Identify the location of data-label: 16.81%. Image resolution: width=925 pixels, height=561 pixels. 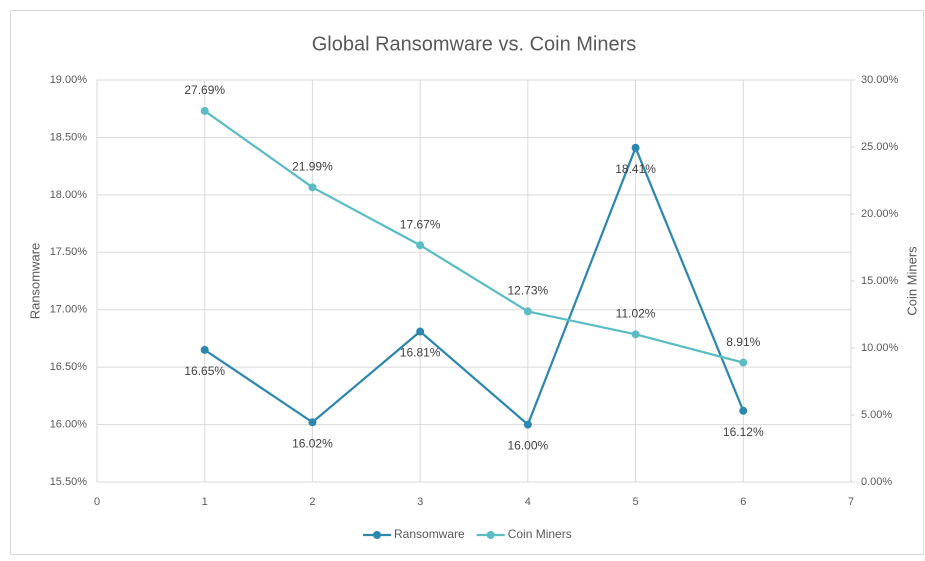
(420, 353).